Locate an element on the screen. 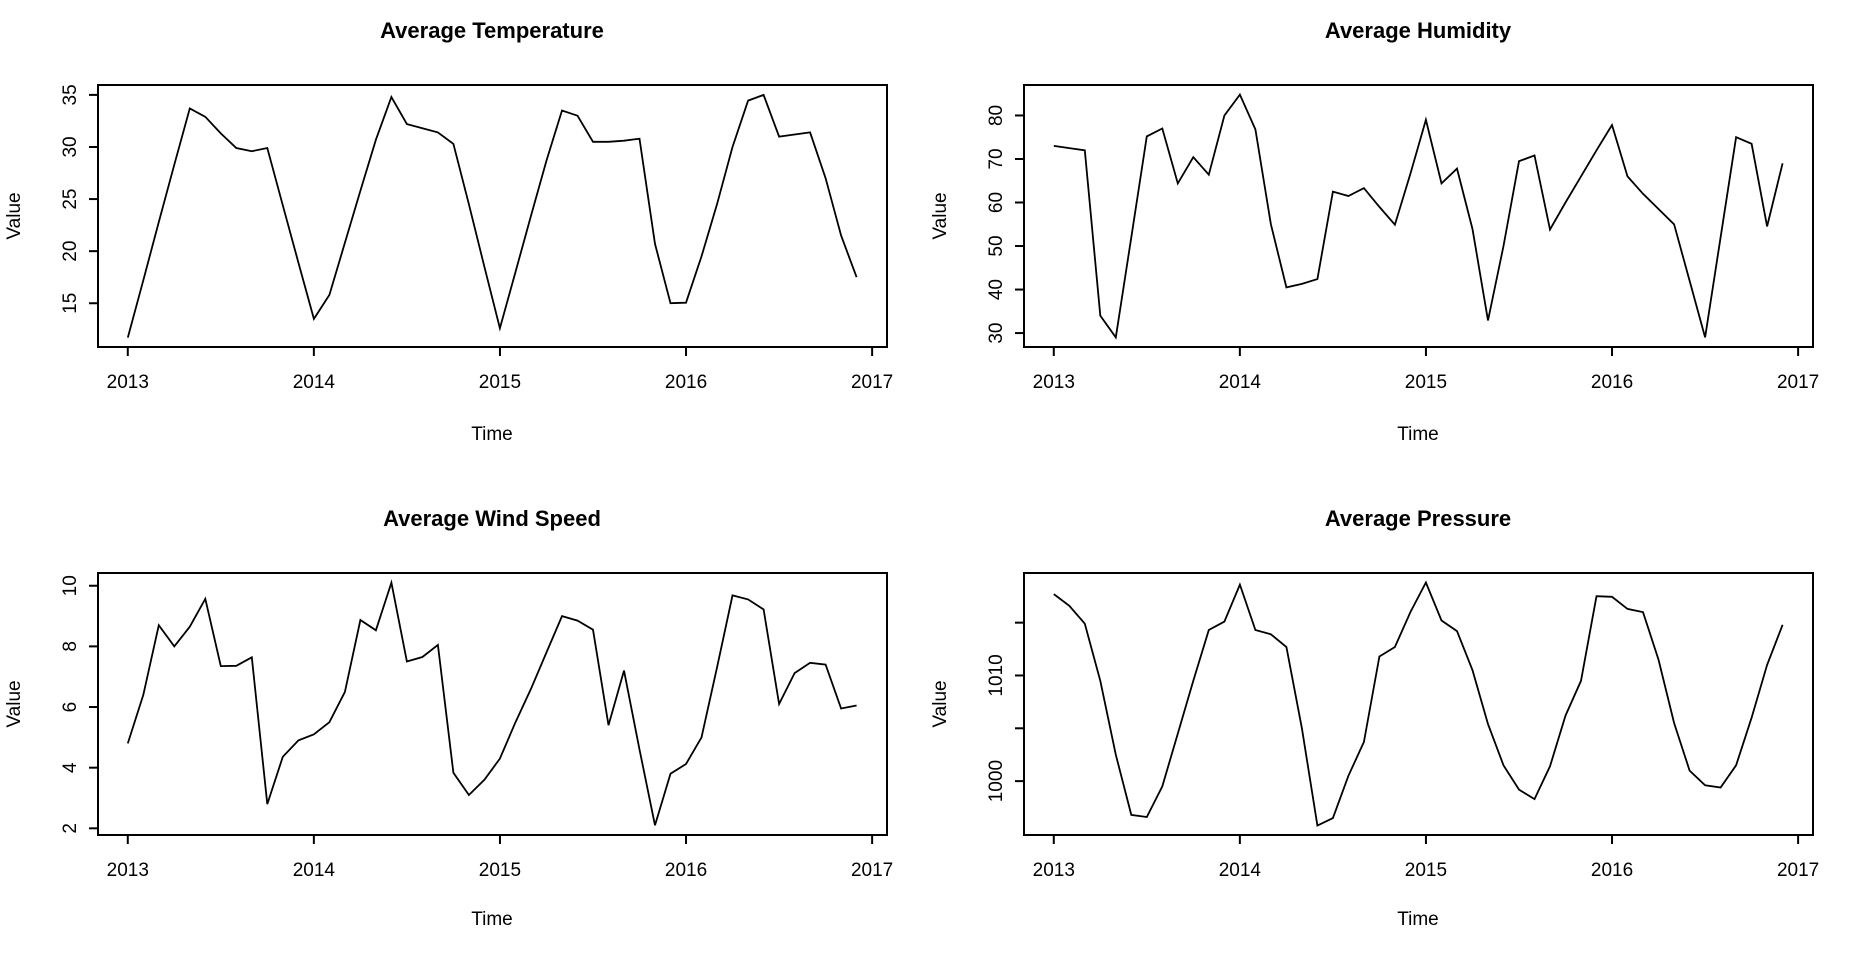 This screenshot has width=1851, height=955. y-tick-label: 15 is located at coordinates (70, 303).